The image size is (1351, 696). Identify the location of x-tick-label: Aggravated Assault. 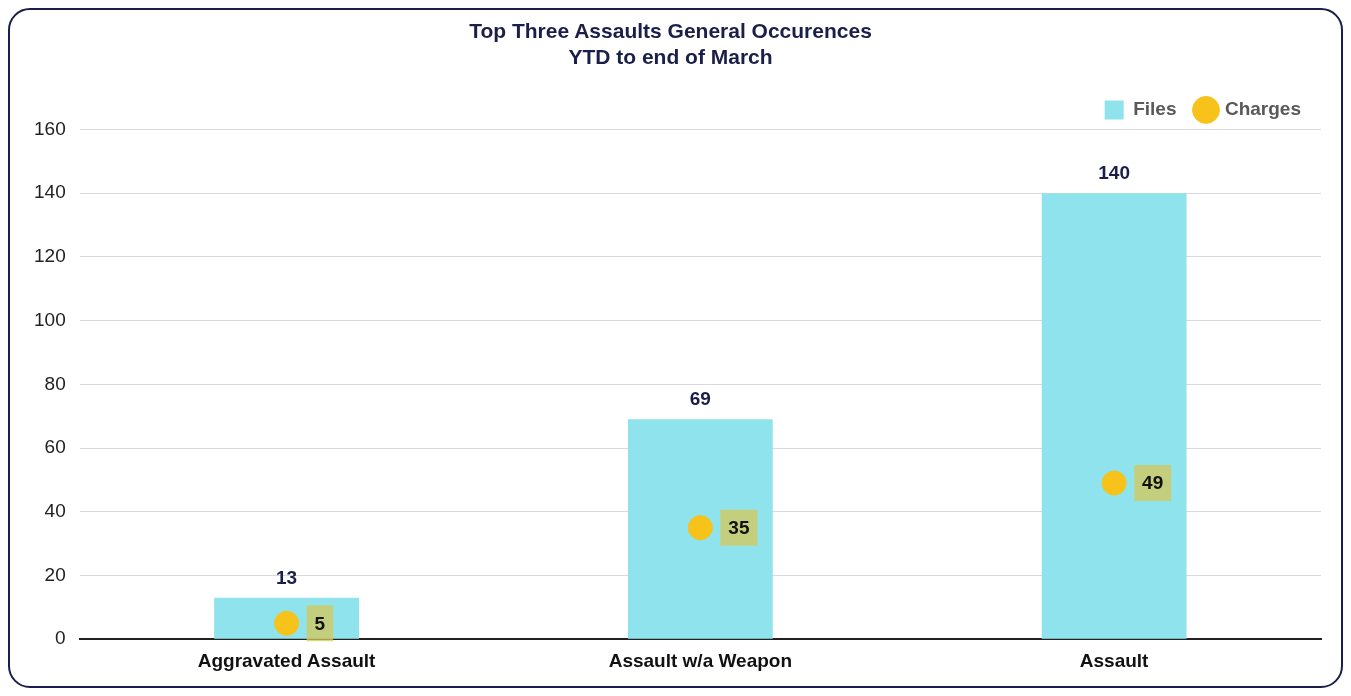
(287, 660).